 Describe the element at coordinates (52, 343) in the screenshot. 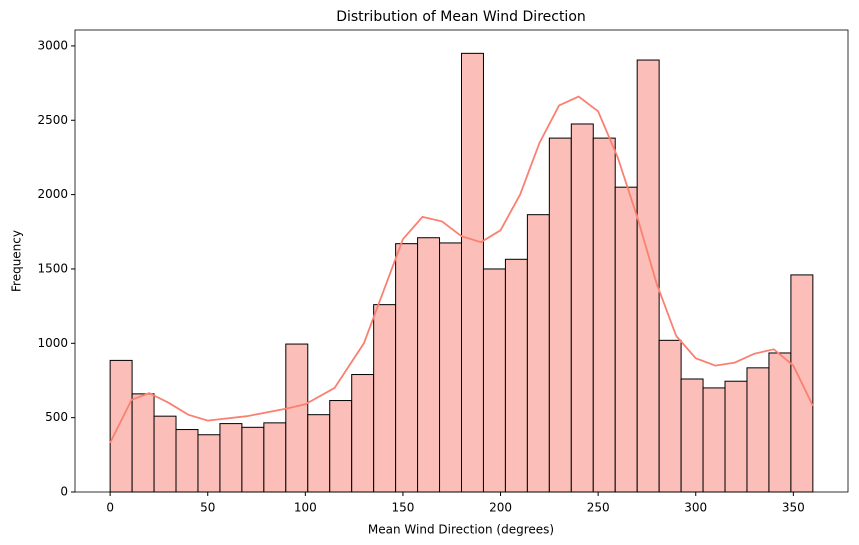

I see `y-tick-label: 1000` at that location.